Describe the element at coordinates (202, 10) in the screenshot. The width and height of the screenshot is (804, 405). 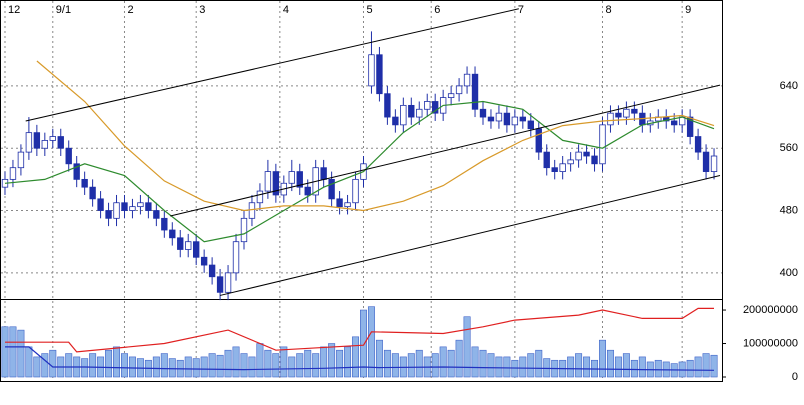
I see `x-tick-label: 3` at that location.